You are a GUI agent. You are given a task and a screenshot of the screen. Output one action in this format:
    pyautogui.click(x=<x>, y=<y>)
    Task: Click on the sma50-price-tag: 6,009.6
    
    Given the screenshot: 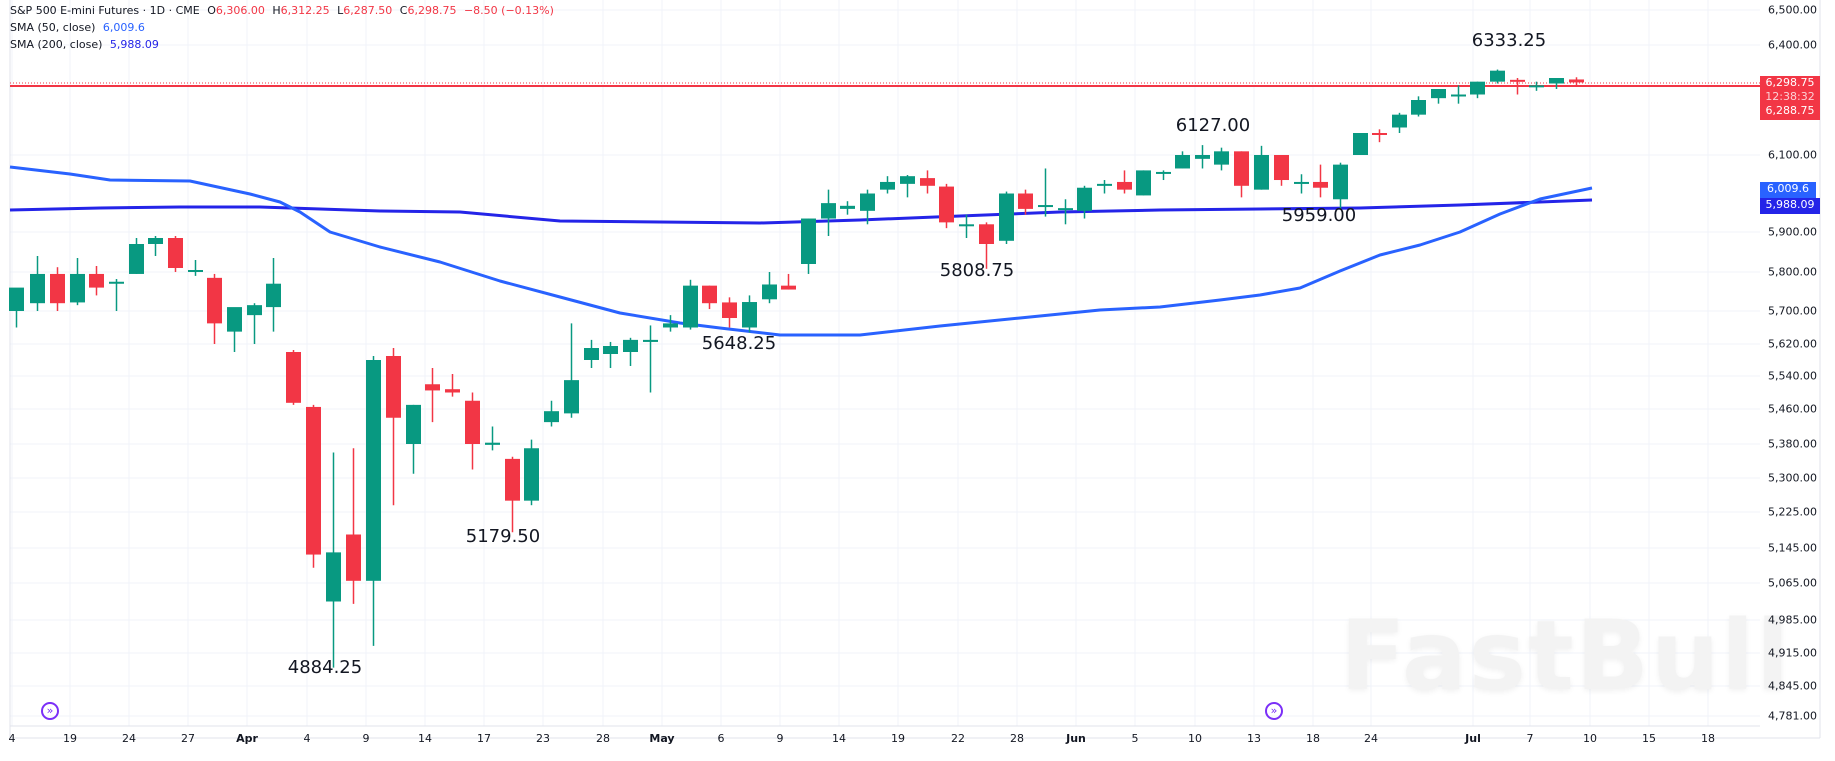 What is the action you would take?
    pyautogui.click(x=1788, y=190)
    